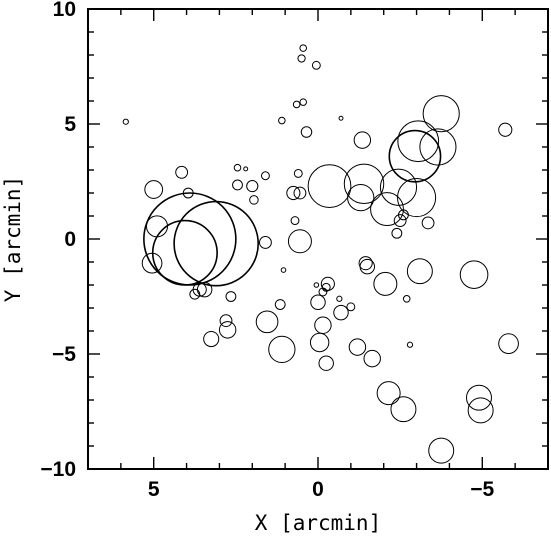 The width and height of the screenshot is (551, 538). What do you see at coordinates (318, 523) in the screenshot?
I see `x-axis-label: X [arcmin]` at bounding box center [318, 523].